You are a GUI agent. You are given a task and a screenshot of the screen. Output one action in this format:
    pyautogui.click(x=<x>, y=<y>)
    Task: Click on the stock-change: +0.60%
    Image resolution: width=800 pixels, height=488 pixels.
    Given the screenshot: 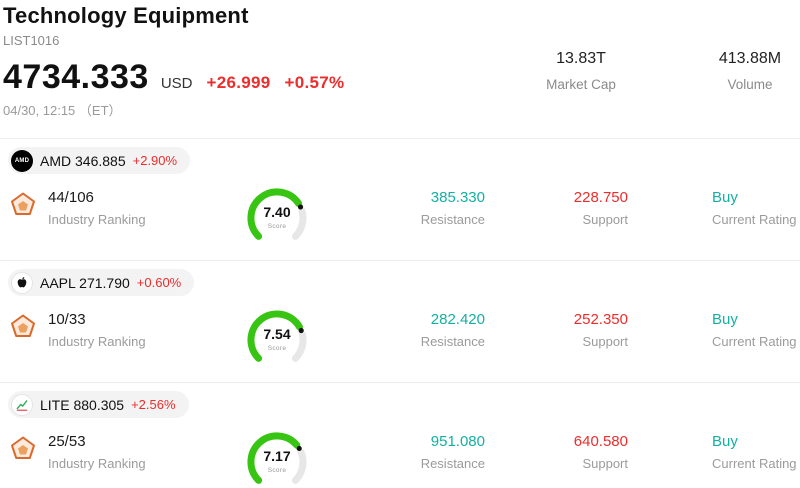 What is the action you would take?
    pyautogui.click(x=159, y=282)
    